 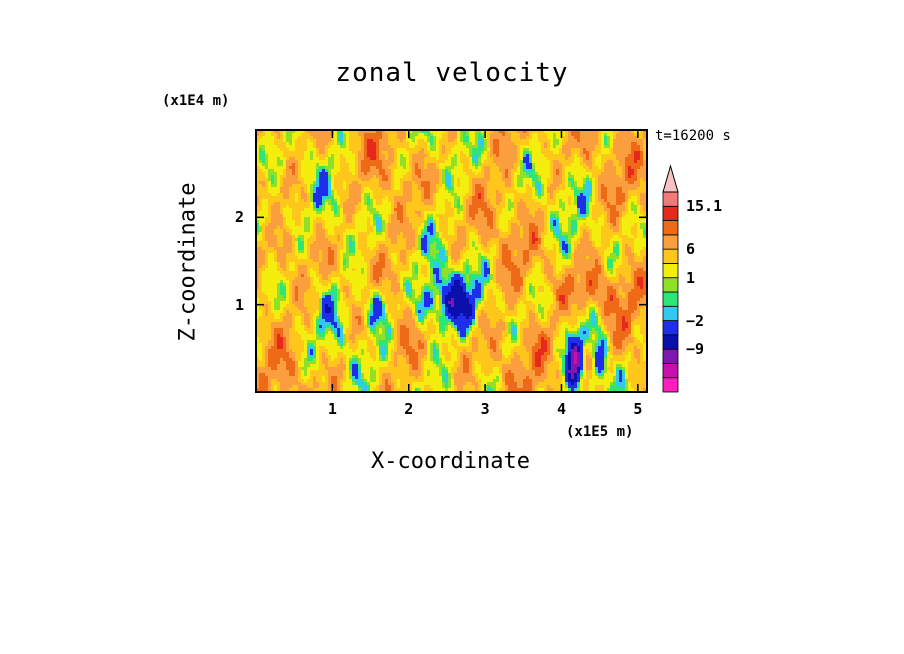 What do you see at coordinates (693, 136) in the screenshot?
I see `time-label: t=16200 s` at bounding box center [693, 136].